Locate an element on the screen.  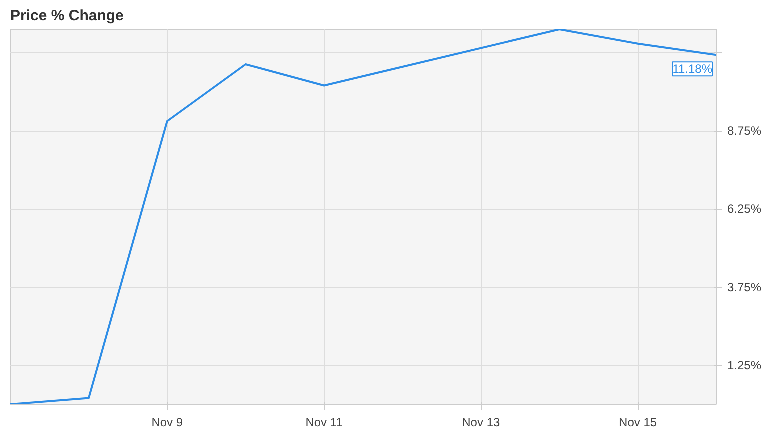
chart-title: Price % Change is located at coordinates (67, 16).